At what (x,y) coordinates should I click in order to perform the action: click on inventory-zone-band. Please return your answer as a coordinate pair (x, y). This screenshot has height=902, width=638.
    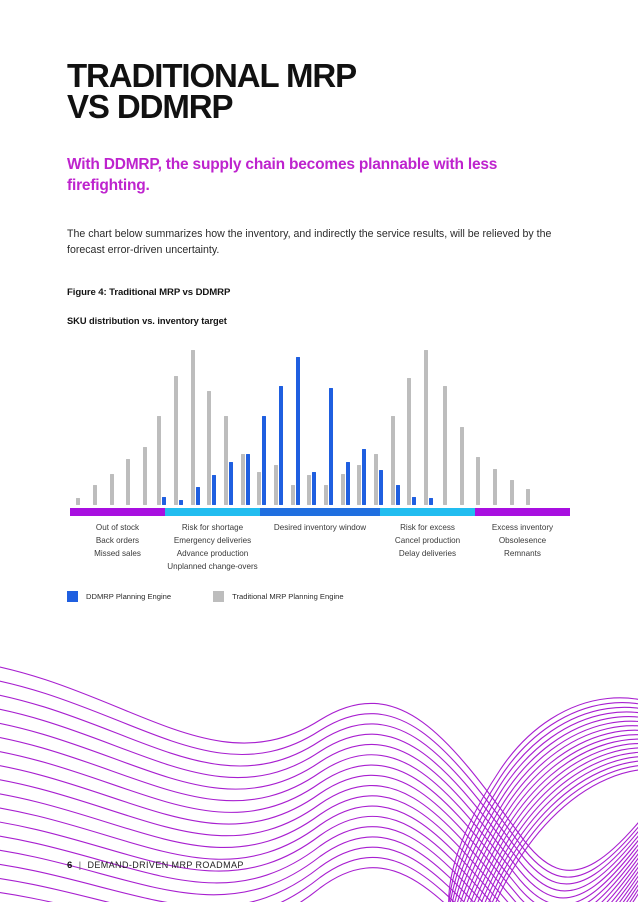
    Looking at the image, I should click on (320, 512).